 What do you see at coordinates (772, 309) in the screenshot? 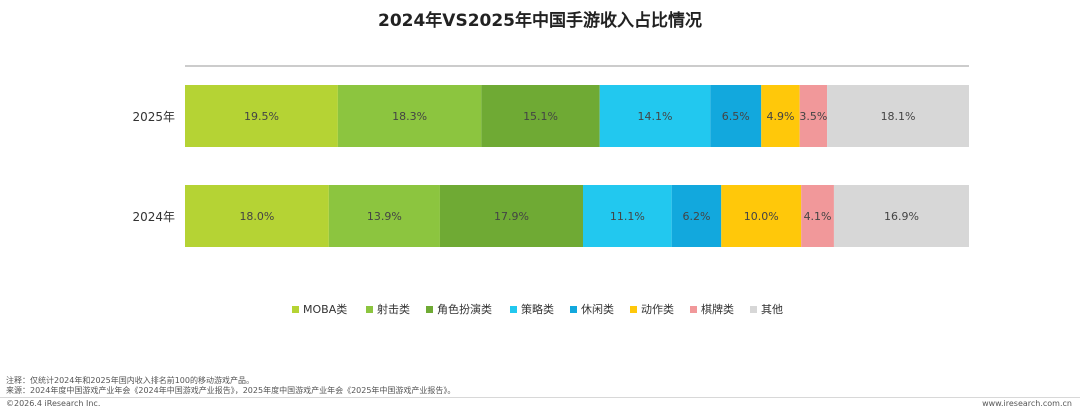
I see `legend-label: 其他` at bounding box center [772, 309].